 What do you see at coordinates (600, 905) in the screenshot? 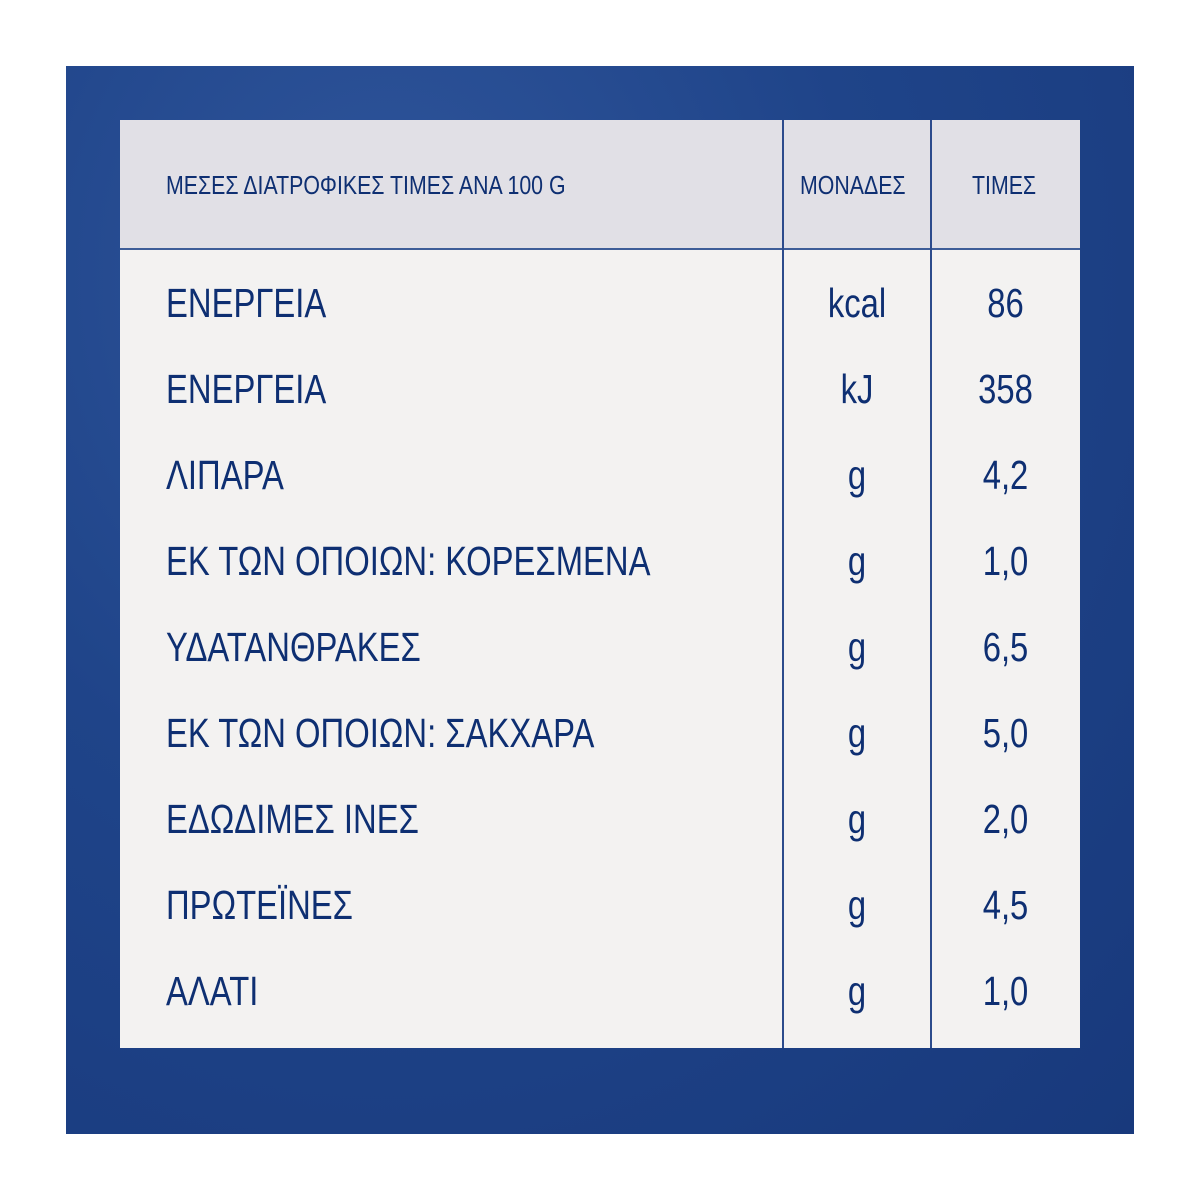
I see `table-row: ΠΡΩΤΕΪΝΕΣ g 4,5` at bounding box center [600, 905].